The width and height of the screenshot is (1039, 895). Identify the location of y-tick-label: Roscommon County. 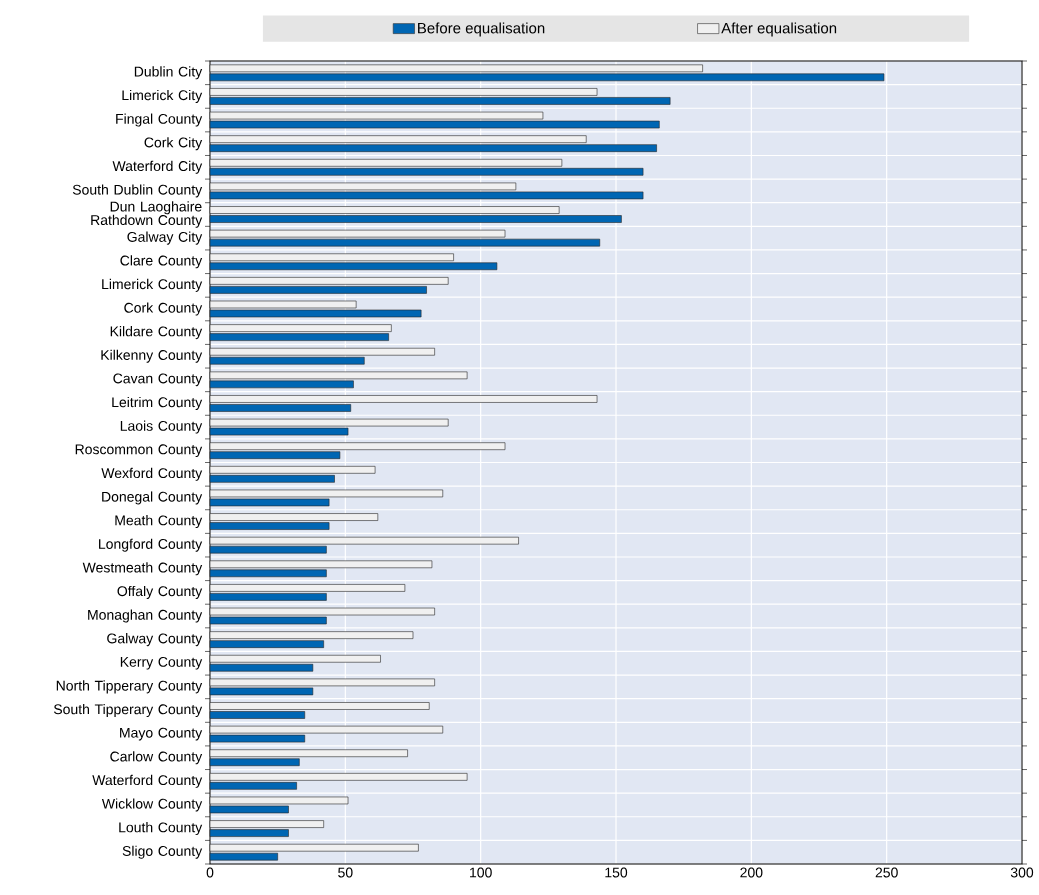
(139, 451).